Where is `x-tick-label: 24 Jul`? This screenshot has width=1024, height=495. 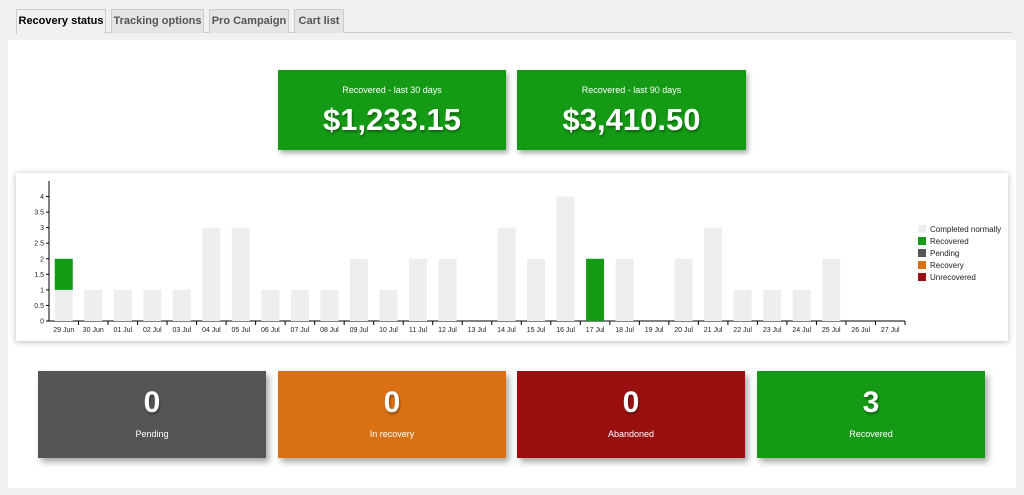 x-tick-label: 24 Jul is located at coordinates (801, 330).